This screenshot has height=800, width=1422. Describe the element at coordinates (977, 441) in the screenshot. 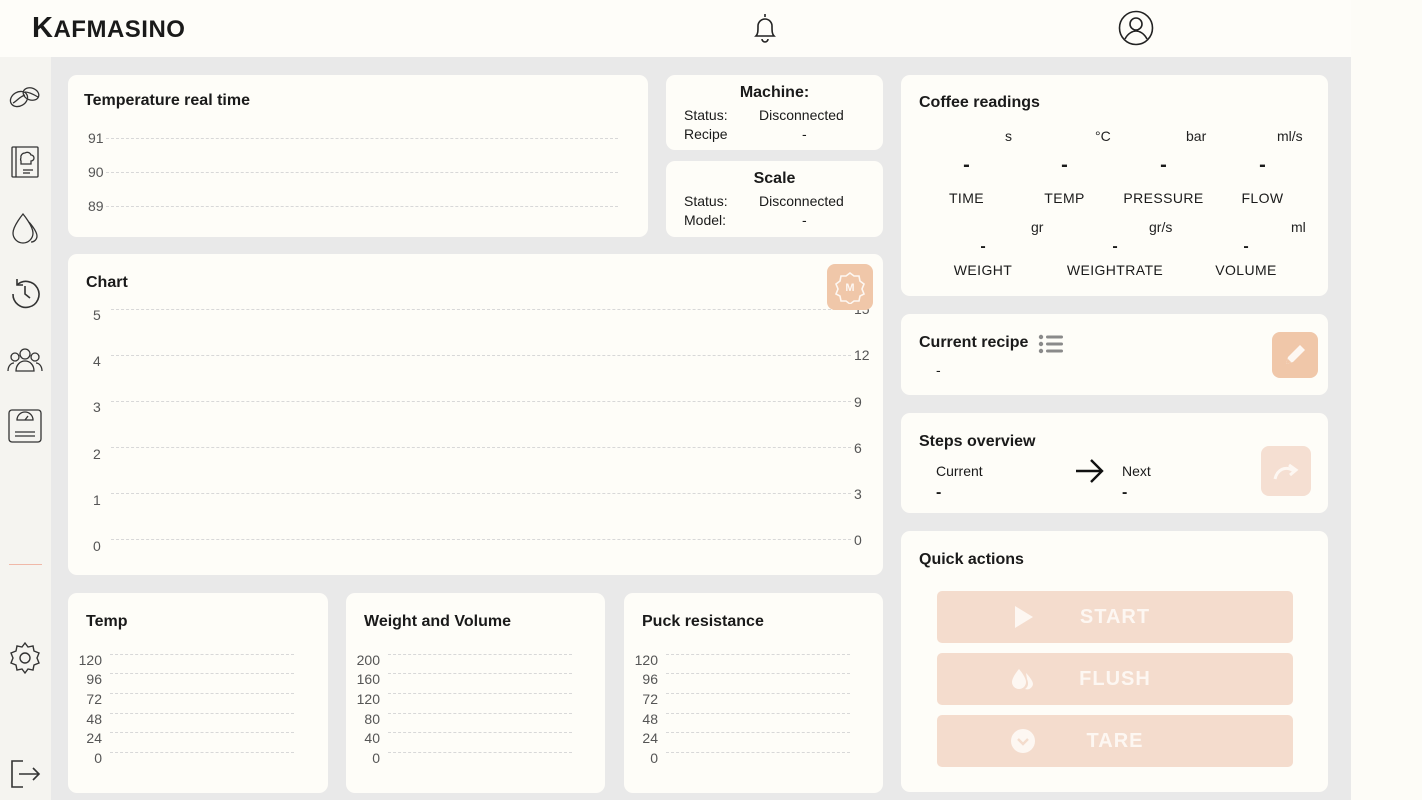

I see `card-title: Steps overview` at that location.